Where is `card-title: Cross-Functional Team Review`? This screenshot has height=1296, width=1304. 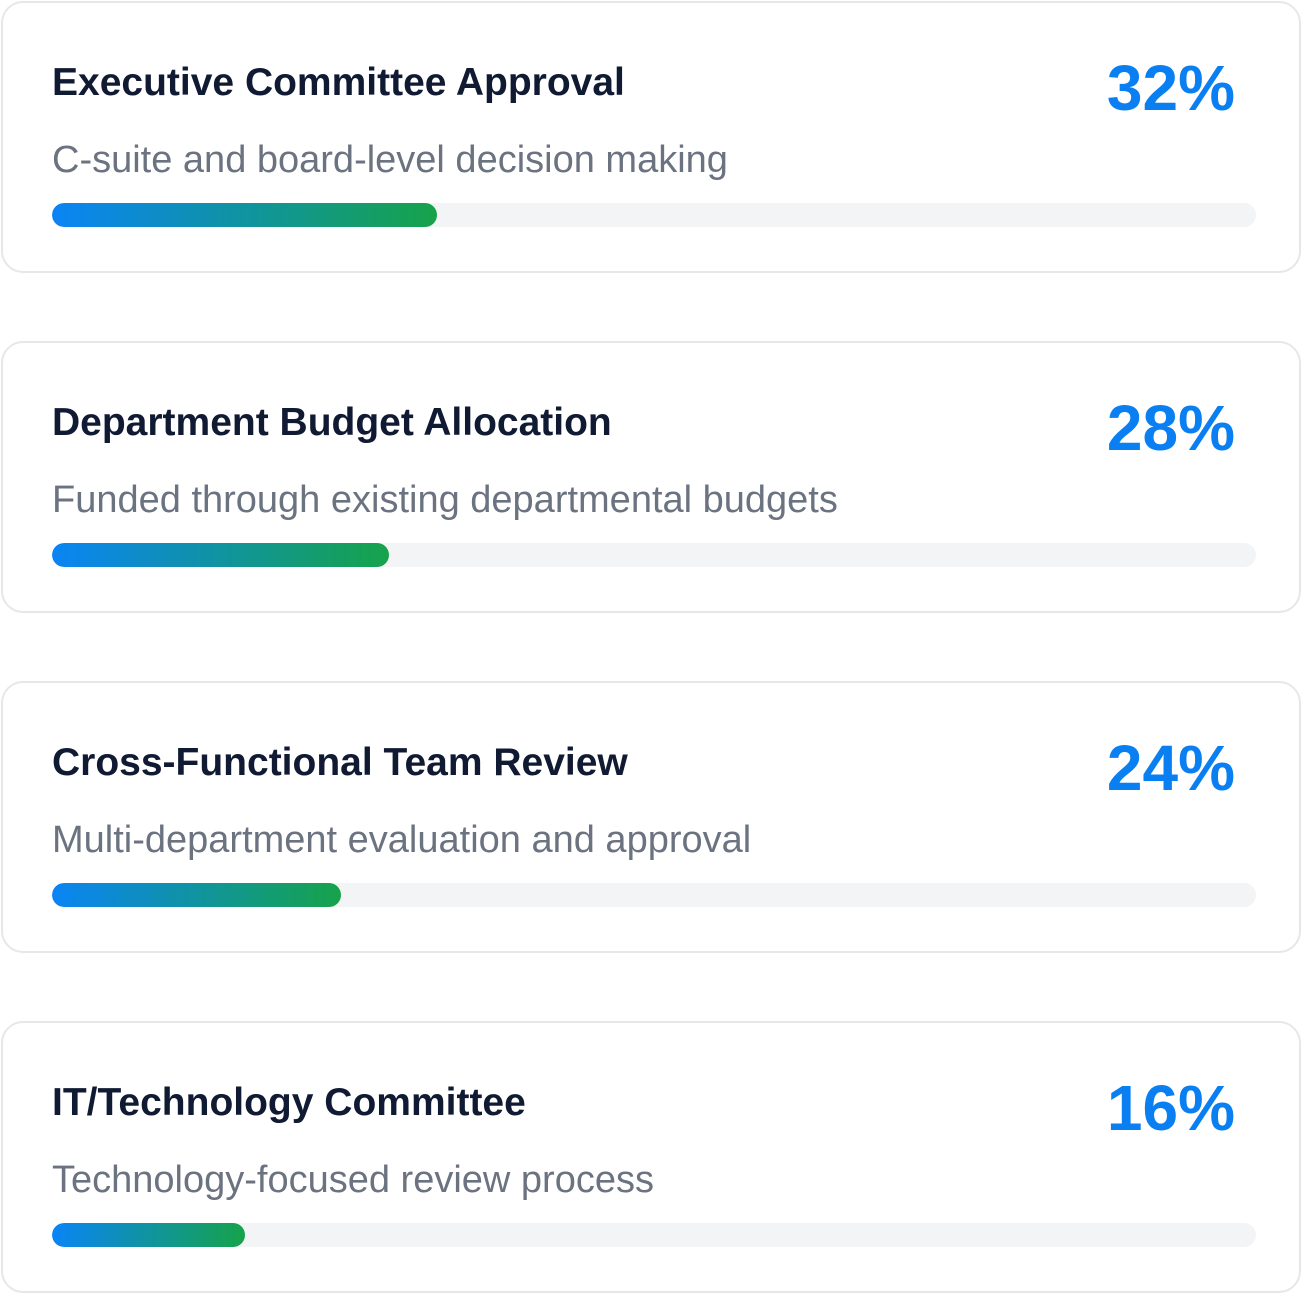
card-title: Cross-Functional Team Review is located at coordinates (340, 762).